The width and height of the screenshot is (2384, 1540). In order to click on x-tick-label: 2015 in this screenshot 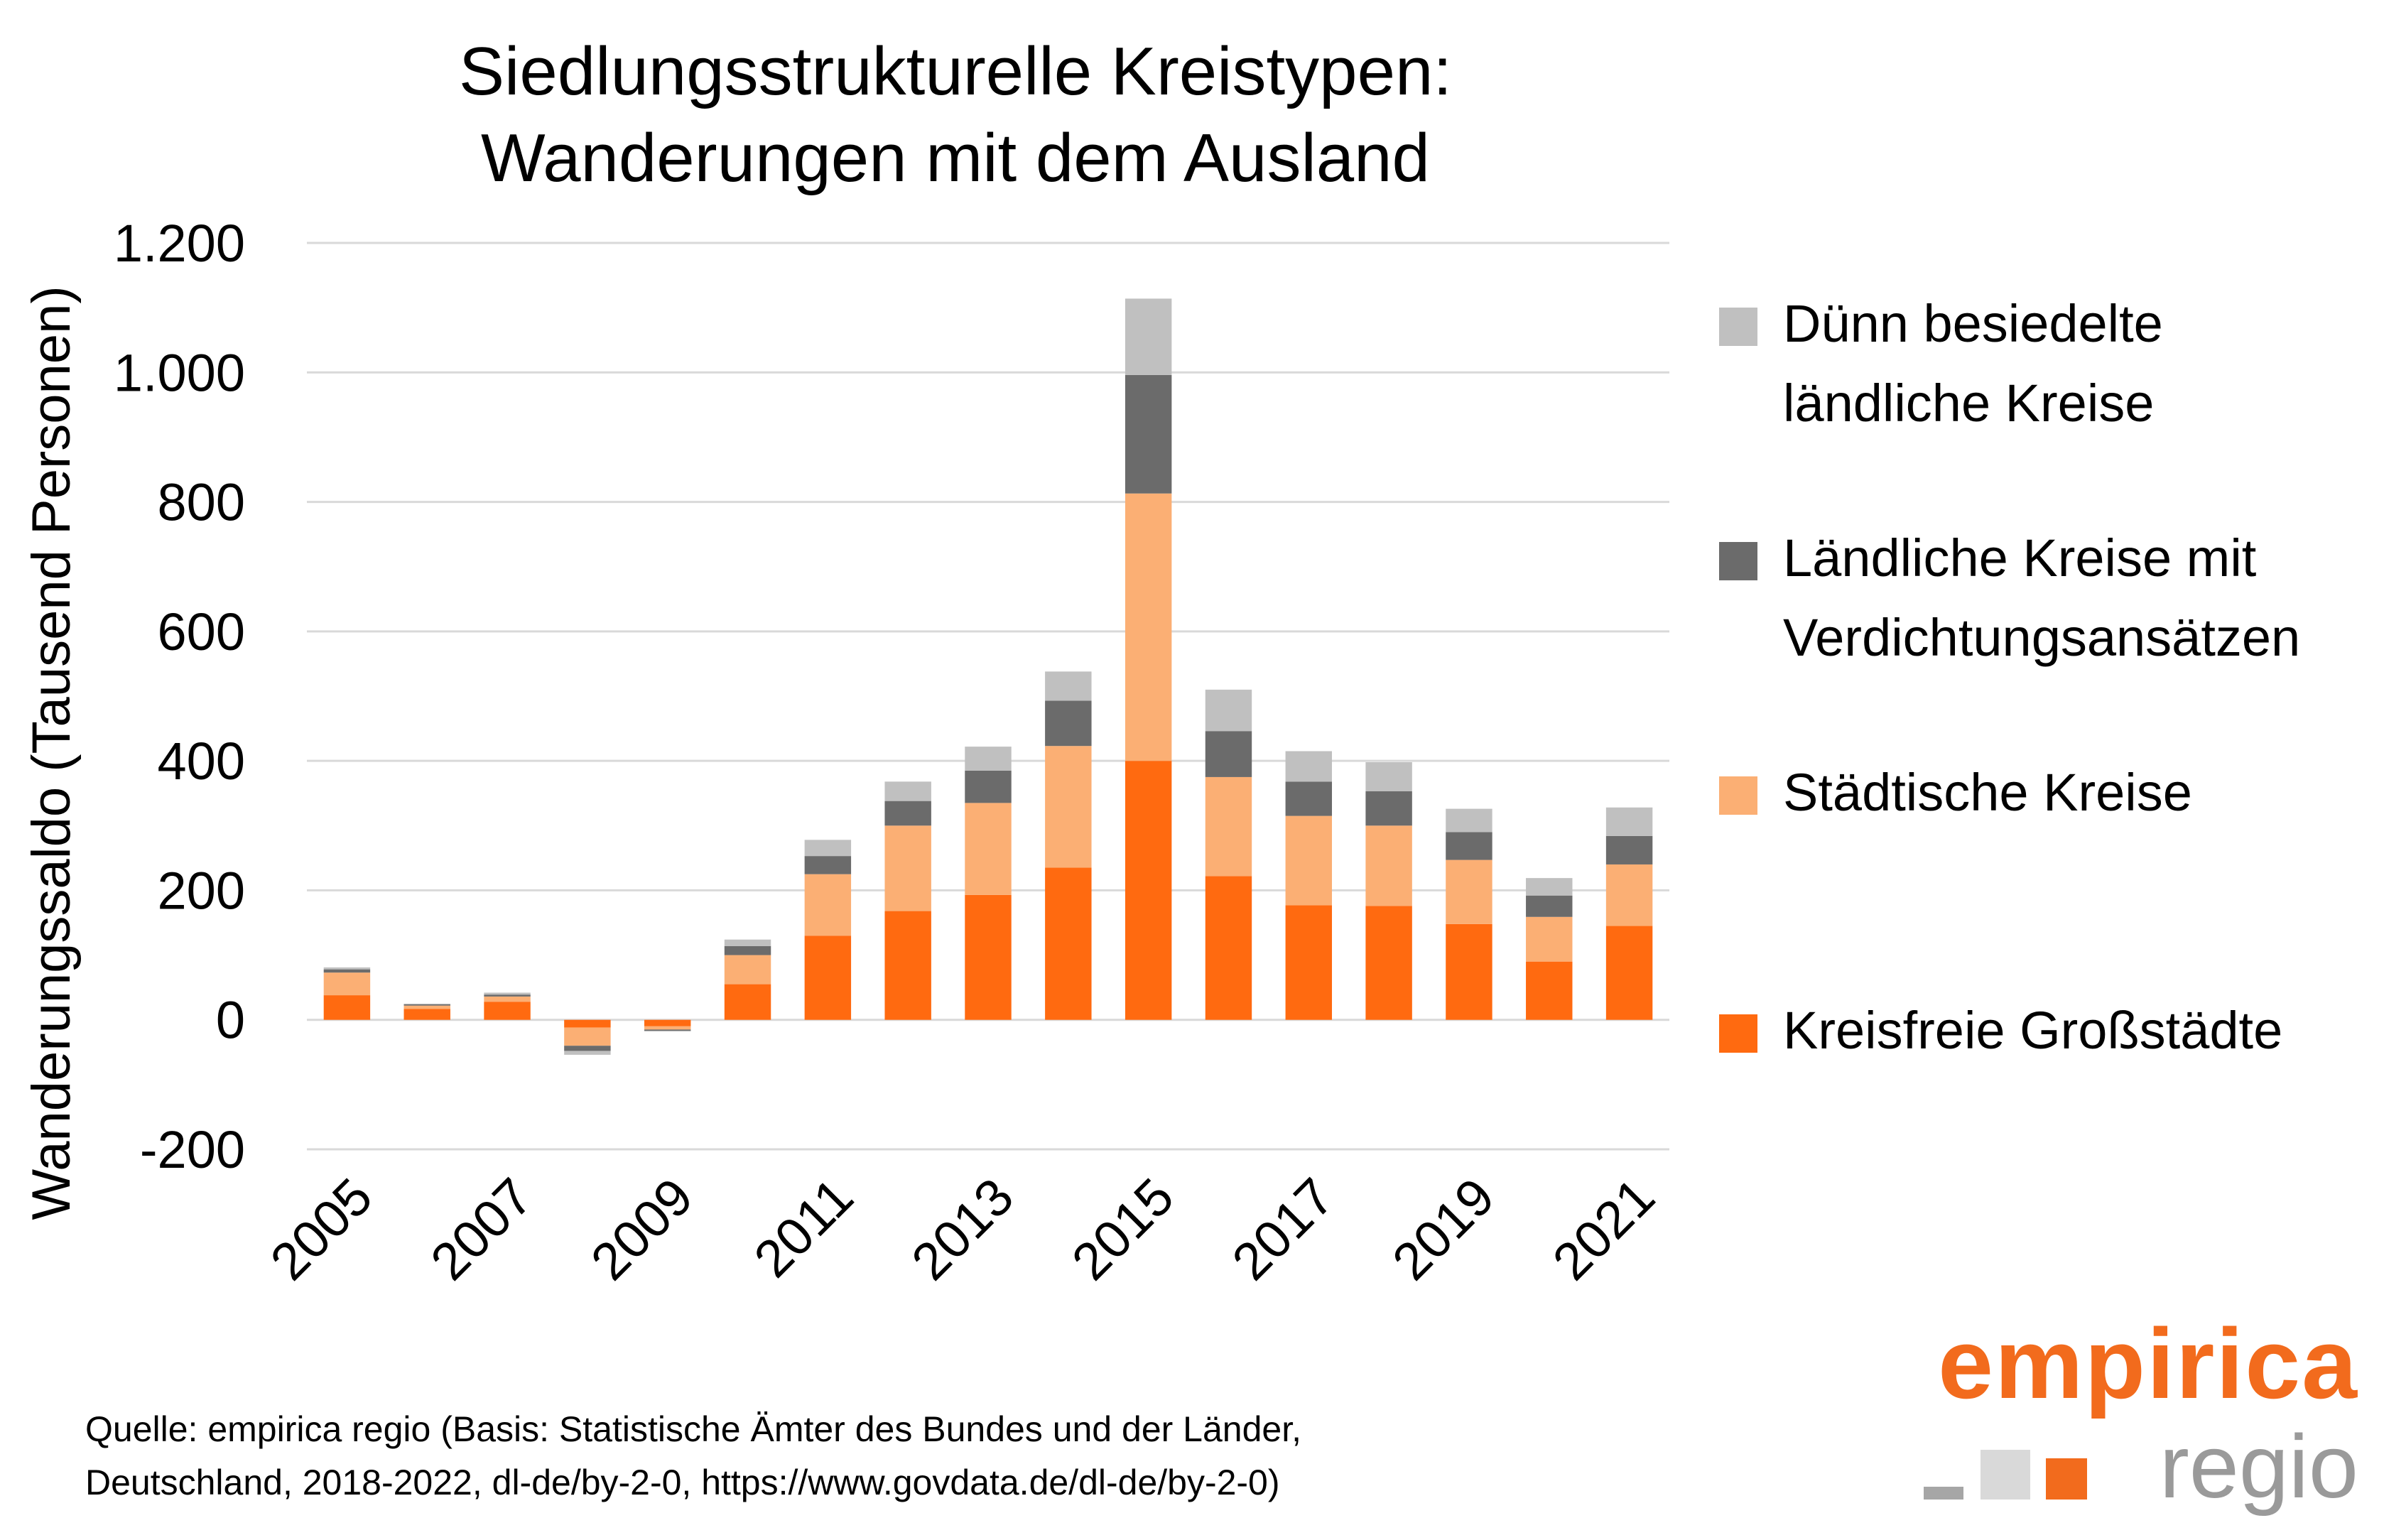, I will do `click(1123, 1229)`.